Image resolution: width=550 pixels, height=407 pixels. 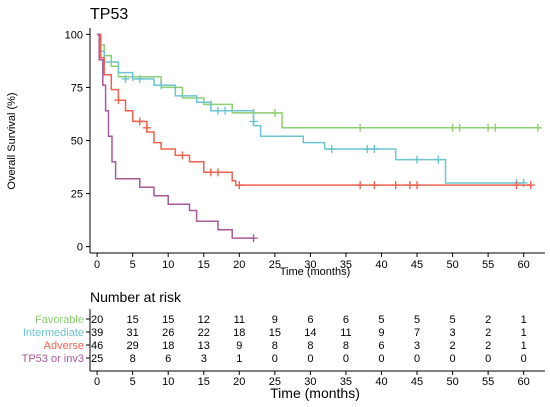 I want to click on risk-cell-adverse-20: 9, so click(x=239, y=346).